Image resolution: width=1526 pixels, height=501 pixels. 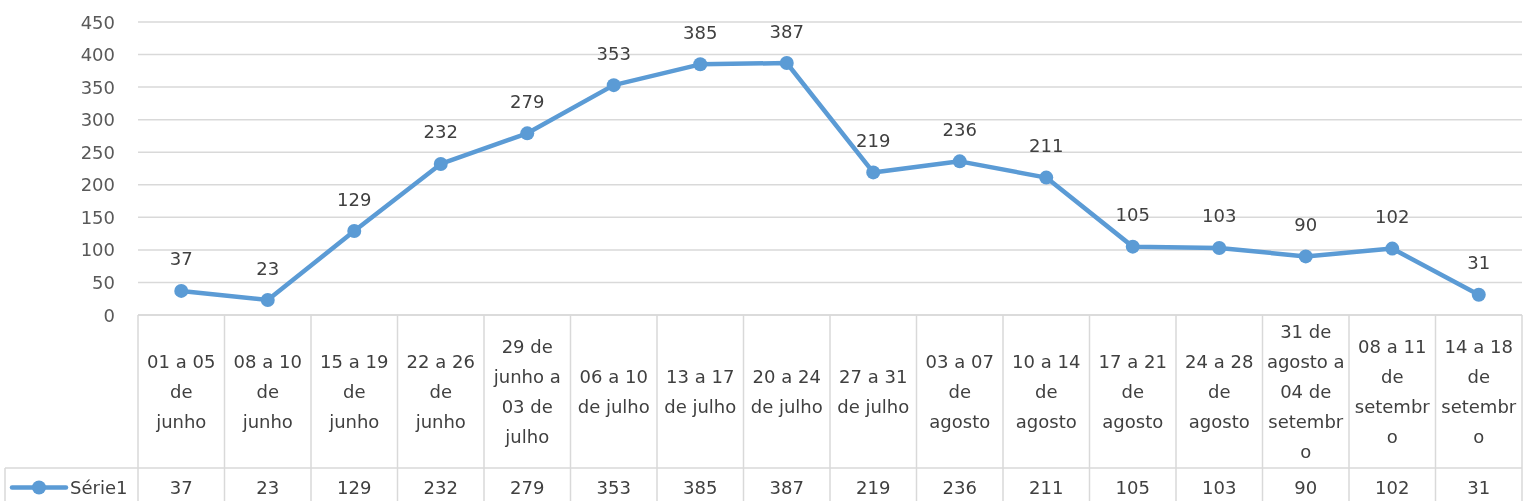 I want to click on y-tick-label: 400, so click(x=97, y=55).